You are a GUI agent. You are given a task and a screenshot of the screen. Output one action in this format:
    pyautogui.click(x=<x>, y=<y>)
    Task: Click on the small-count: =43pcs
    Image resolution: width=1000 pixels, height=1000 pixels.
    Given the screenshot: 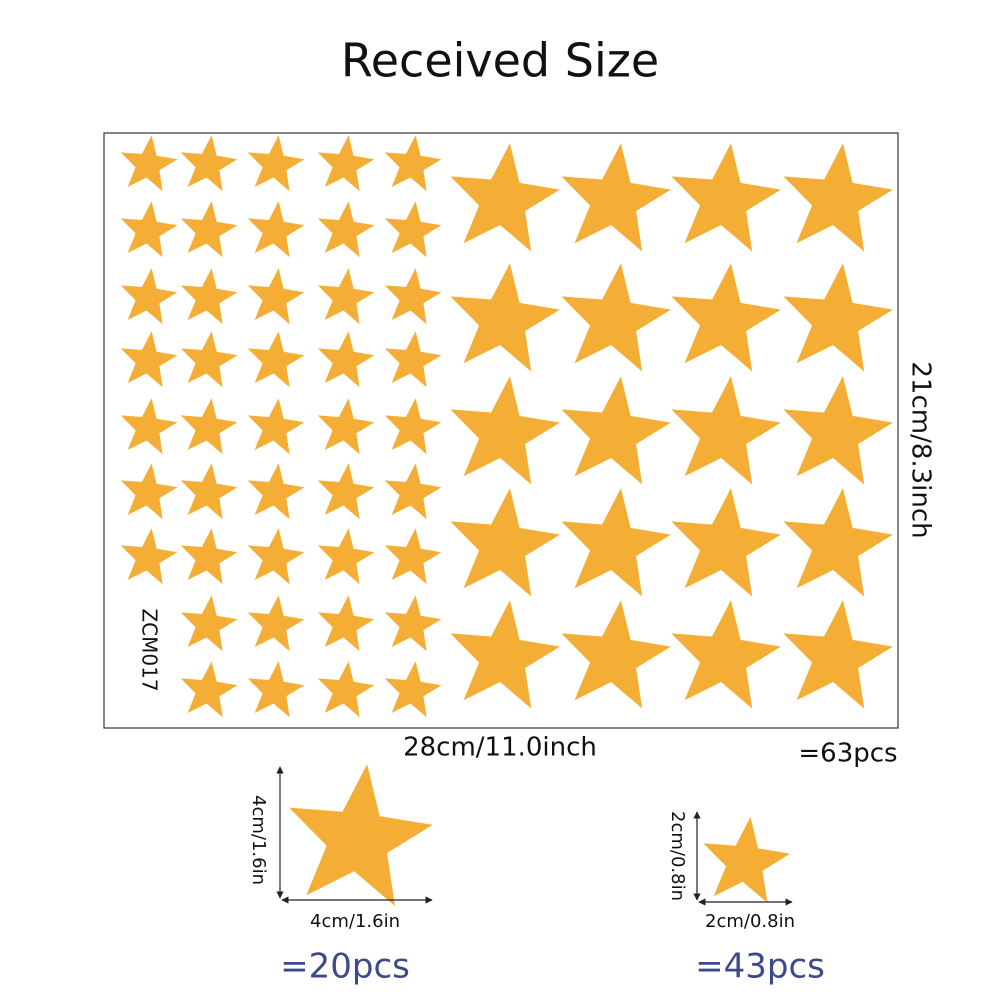 What is the action you would take?
    pyautogui.click(x=760, y=967)
    